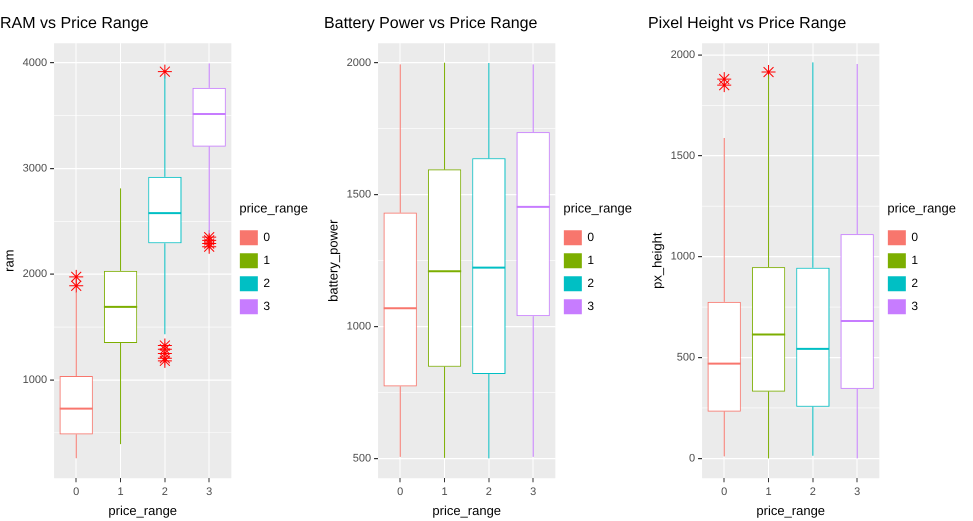 The width and height of the screenshot is (973, 521). I want to click on y-tick-label: 3000, so click(35, 168).